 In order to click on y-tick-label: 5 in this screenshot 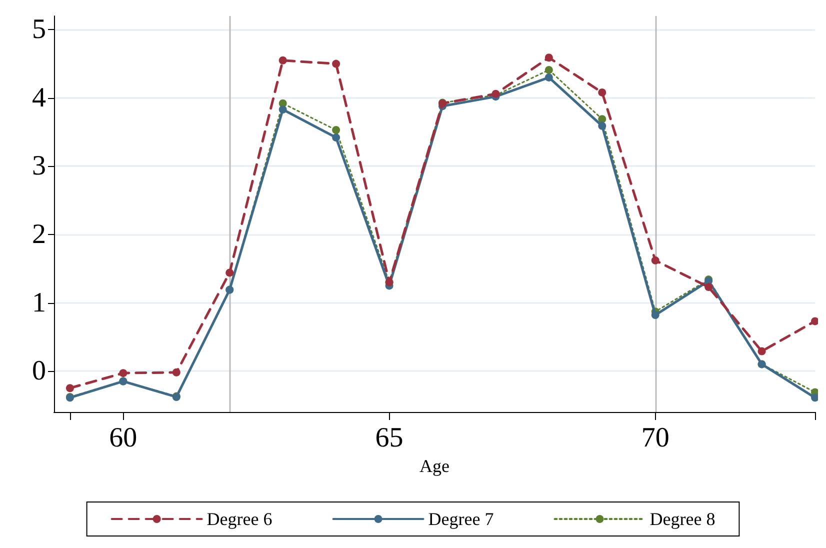, I will do `click(39, 30)`.